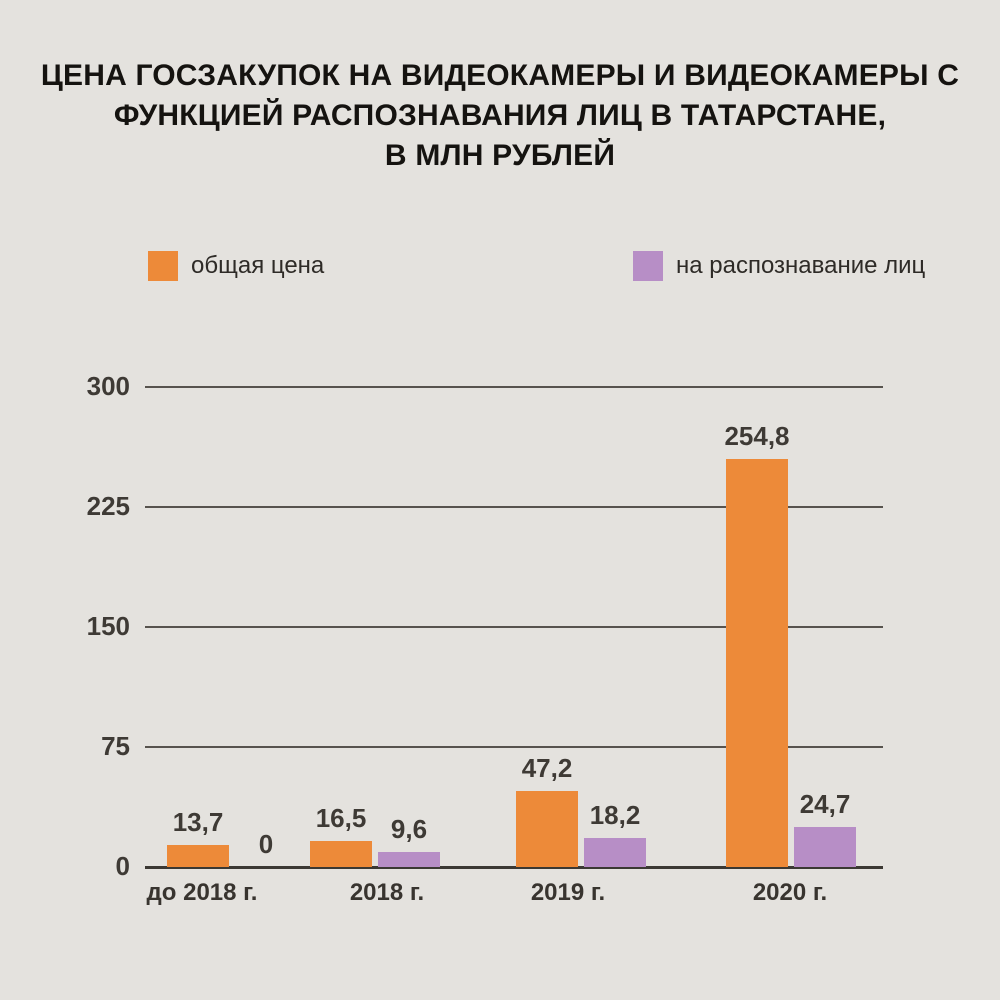 This screenshot has width=1000, height=1000. I want to click on legend-item-total-price: общая цена, so click(236, 266).